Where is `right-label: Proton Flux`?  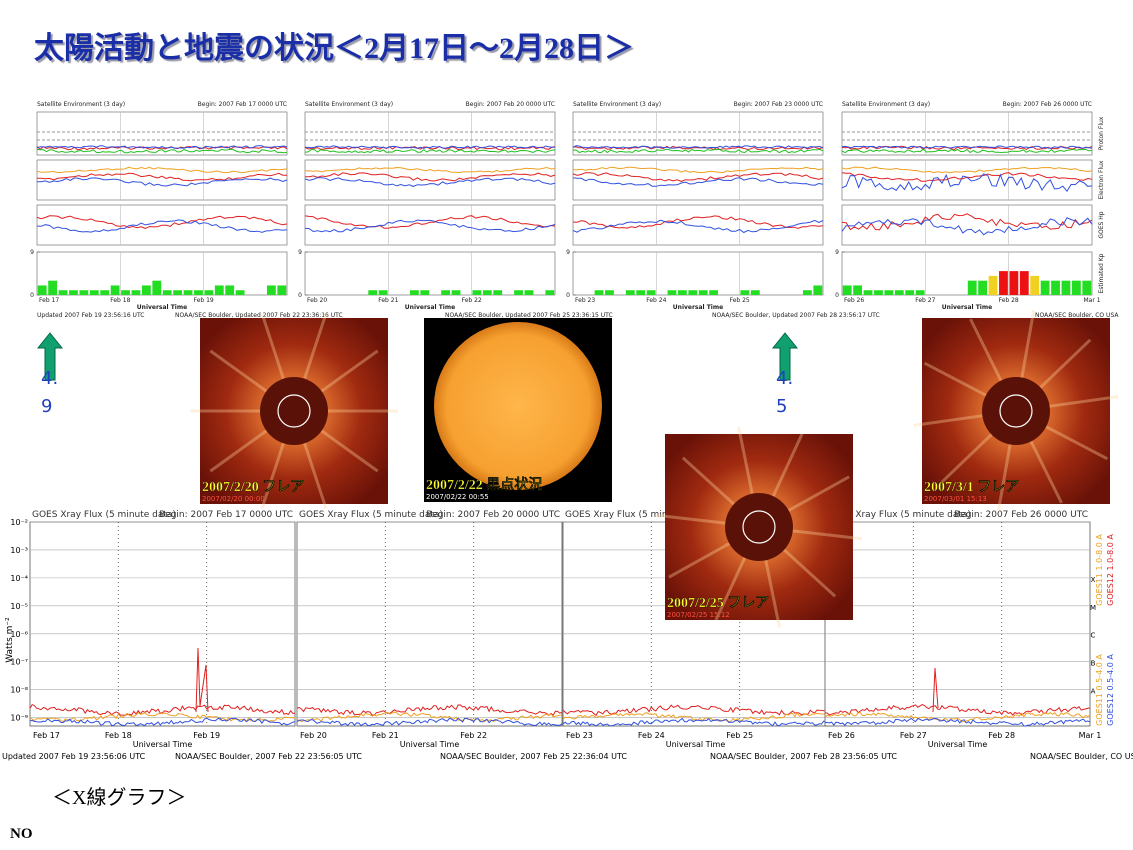
right-label: Proton Flux is located at coordinates (1101, 133).